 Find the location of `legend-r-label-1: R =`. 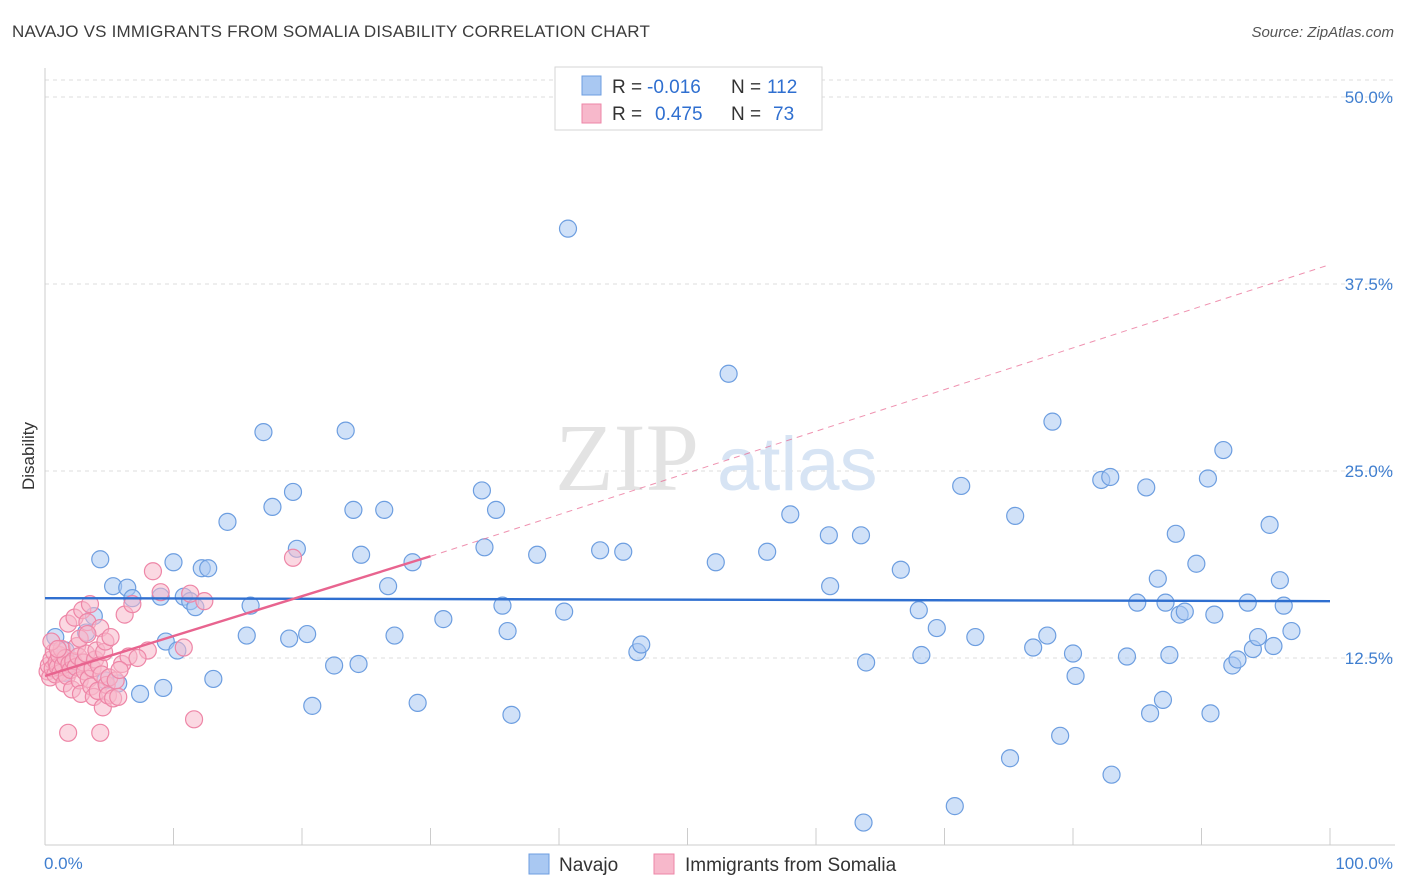

legend-r-label-1: R = is located at coordinates (627, 87).